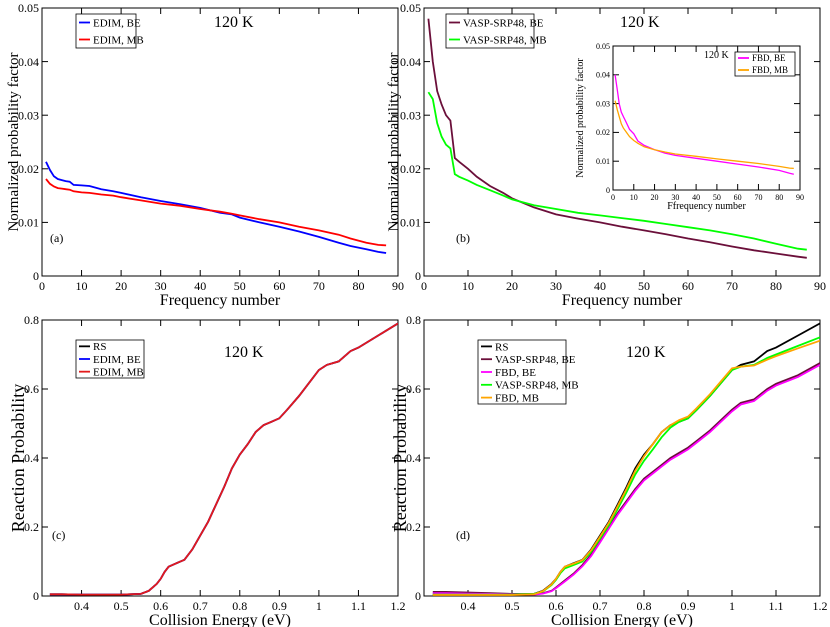  What do you see at coordinates (758, 197) in the screenshot?
I see `x-tick-label: 70` at bounding box center [758, 197].